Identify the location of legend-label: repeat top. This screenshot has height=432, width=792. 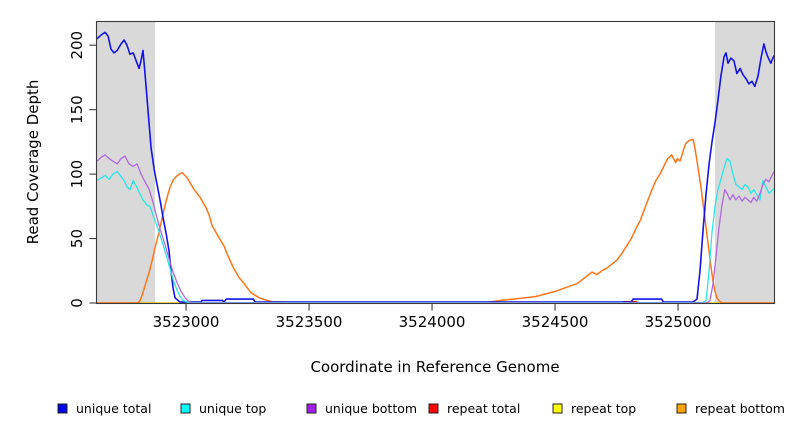
(603, 408).